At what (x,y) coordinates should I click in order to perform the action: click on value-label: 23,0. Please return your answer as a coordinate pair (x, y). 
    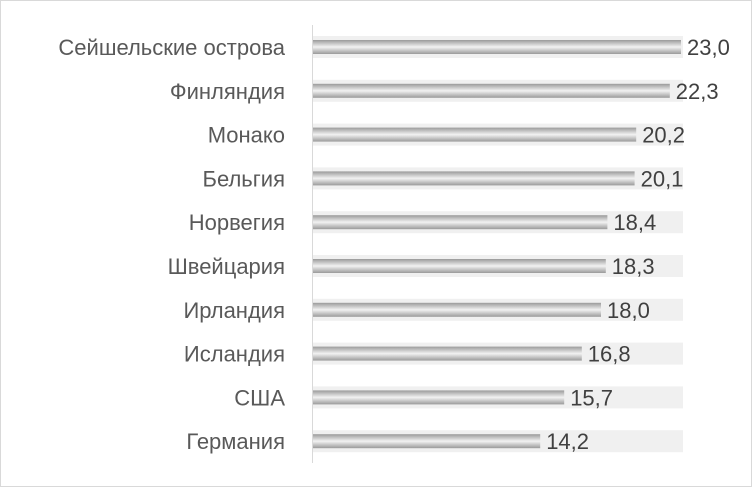
    Looking at the image, I should click on (708, 47).